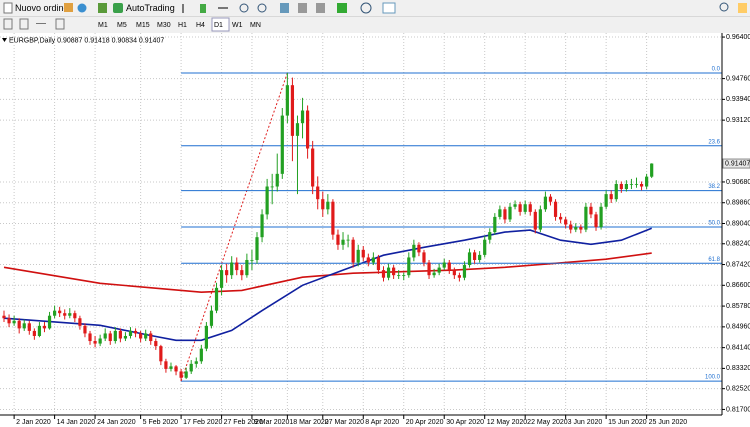  What do you see at coordinates (122, 25) in the screenshot?
I see `timeframe-button: M5` at bounding box center [122, 25].